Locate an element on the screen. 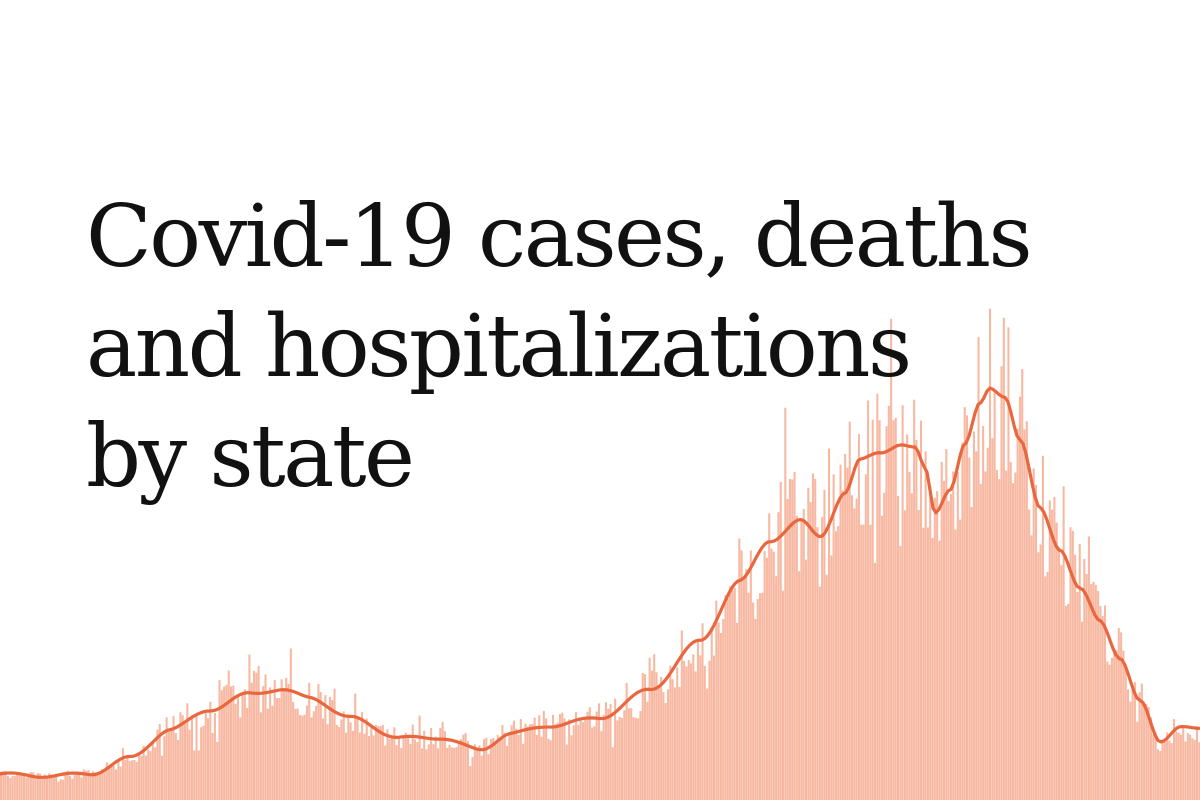 The width and height of the screenshot is (1200, 800). title-line-3: by state is located at coordinates (250, 457).